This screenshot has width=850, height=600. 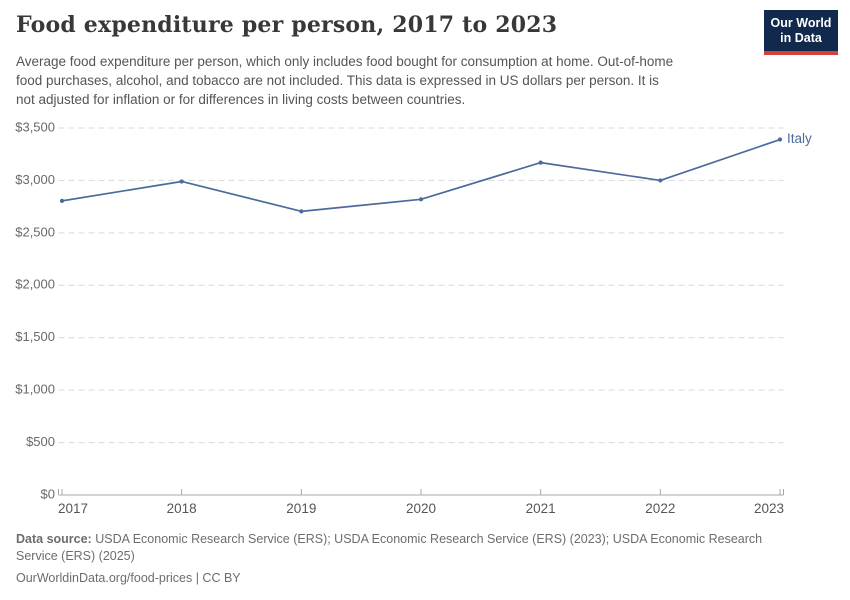 I want to click on svg-text: 2020, so click(x=421, y=508).